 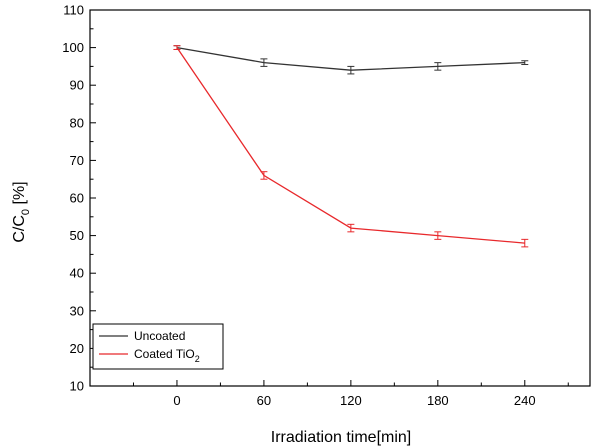 I want to click on x-axis-title: Irradiation time[min], so click(x=341, y=437).